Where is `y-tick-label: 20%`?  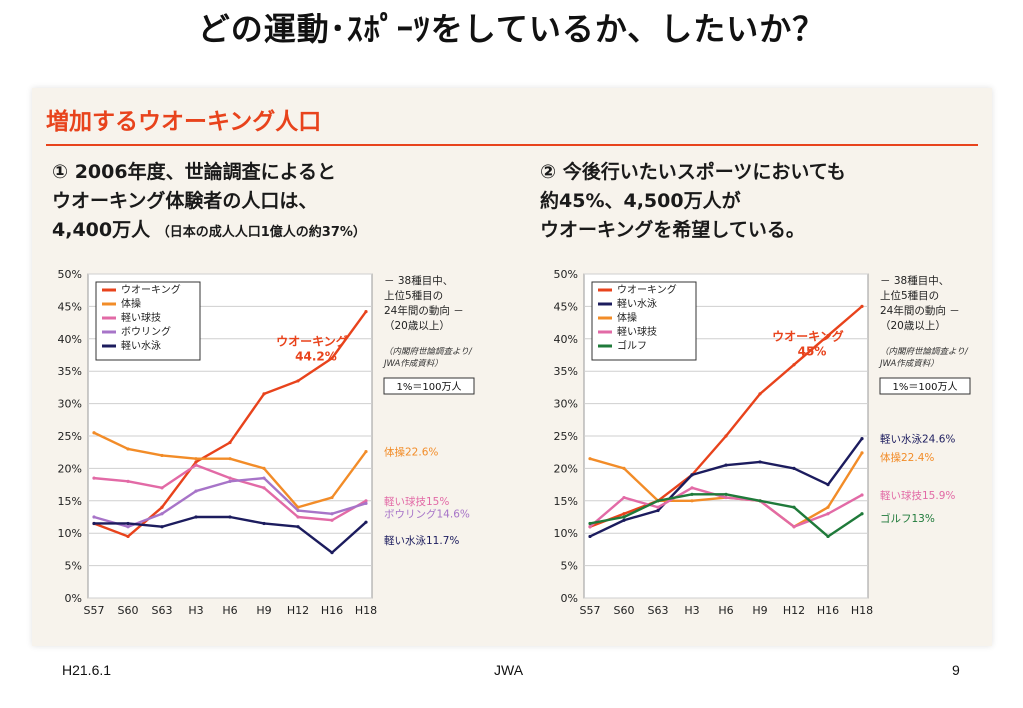 y-tick-label: 20% is located at coordinates (70, 468).